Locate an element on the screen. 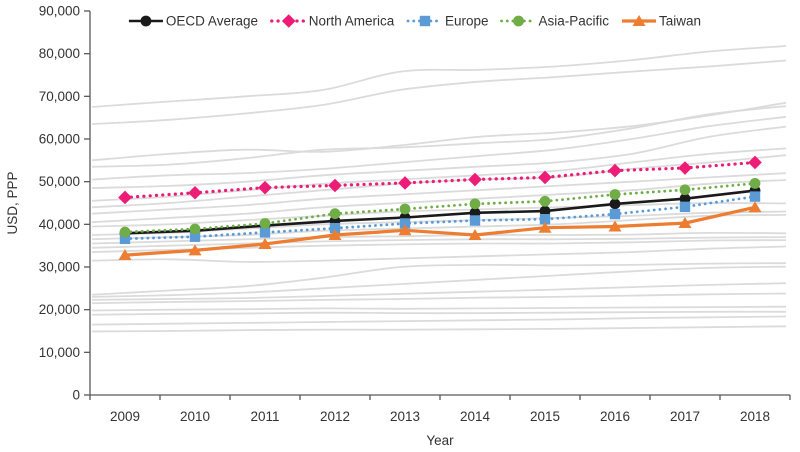 The width and height of the screenshot is (800, 452). x-tick-label: 2015 is located at coordinates (545, 416).